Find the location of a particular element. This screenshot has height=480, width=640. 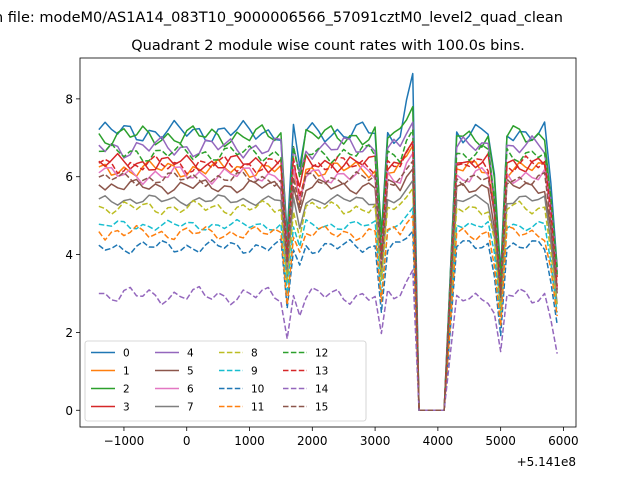

legend-label-8: 8 is located at coordinates (254, 354).